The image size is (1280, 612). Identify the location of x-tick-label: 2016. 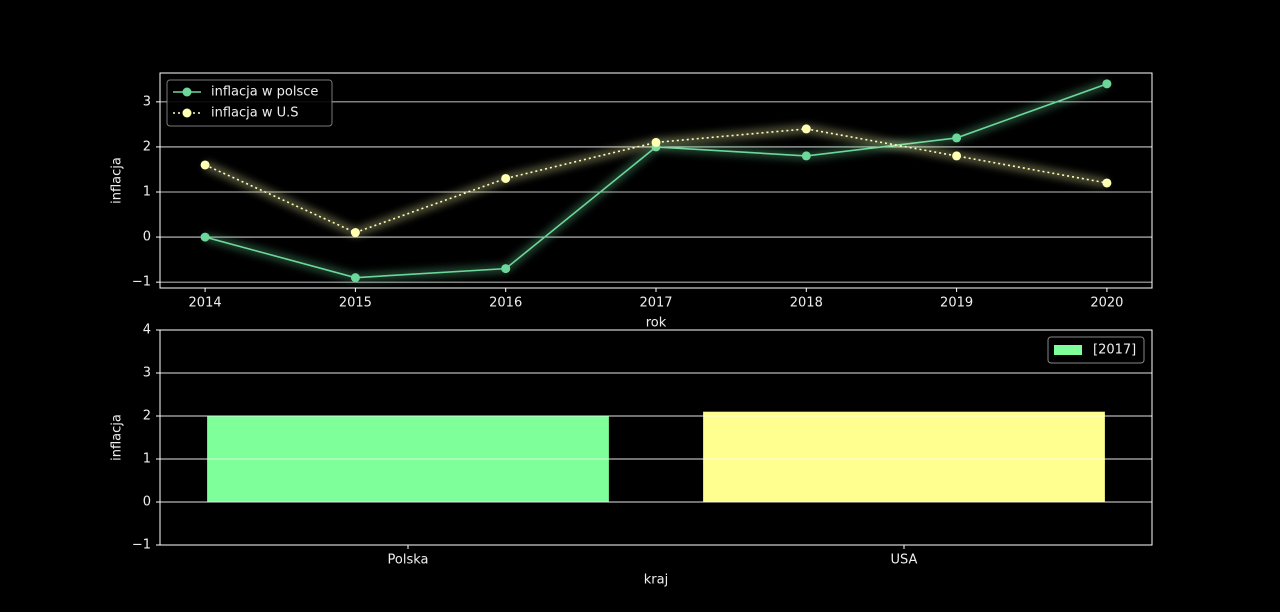
(505, 303).